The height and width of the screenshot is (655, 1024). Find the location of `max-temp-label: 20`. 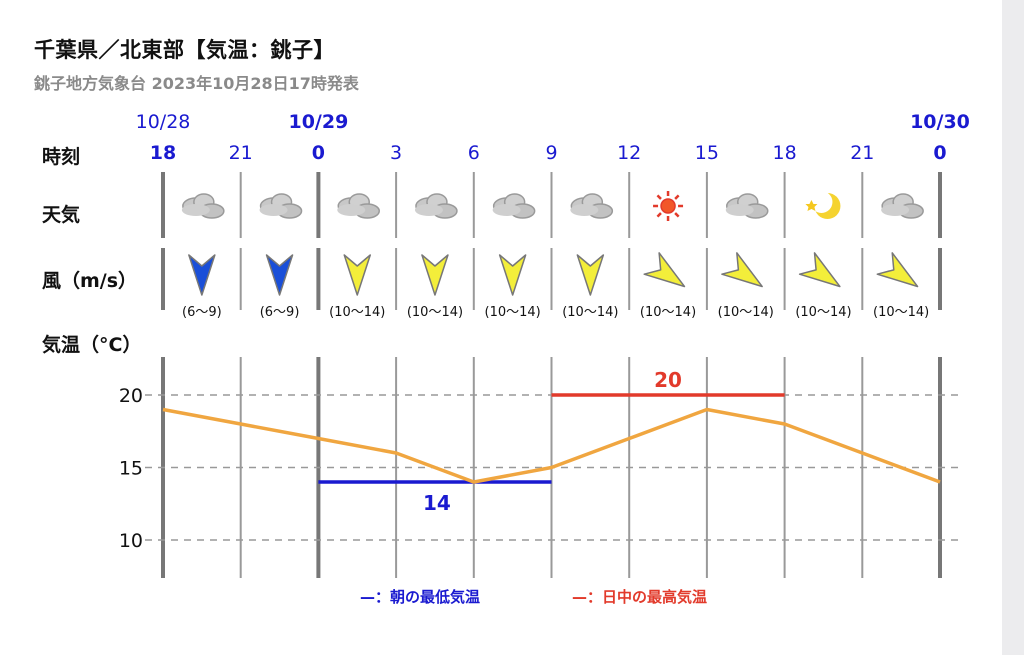

max-temp-label: 20 is located at coordinates (668, 380).